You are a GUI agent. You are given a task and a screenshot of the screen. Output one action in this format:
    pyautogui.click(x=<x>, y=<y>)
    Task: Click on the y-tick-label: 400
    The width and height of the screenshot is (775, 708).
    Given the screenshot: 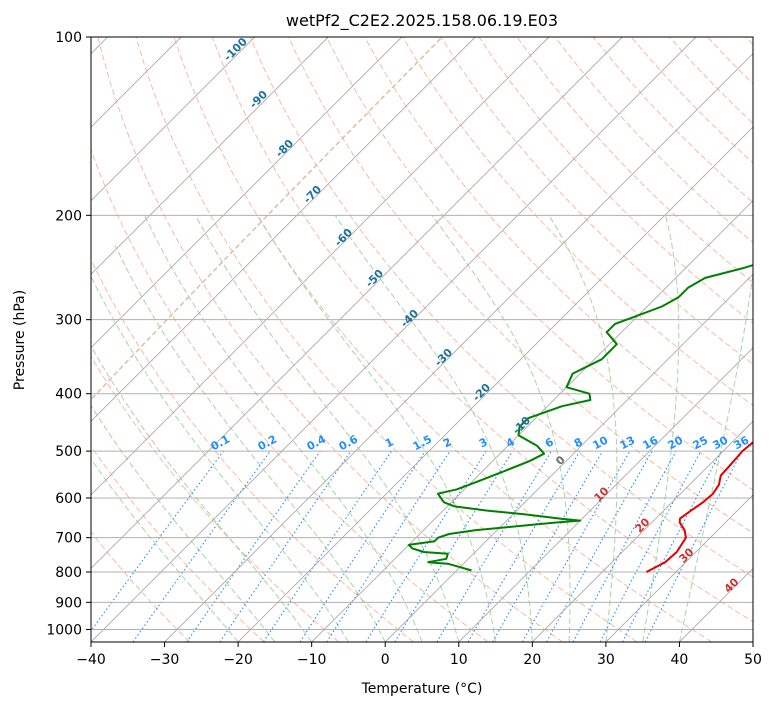 What is the action you would take?
    pyautogui.click(x=68, y=395)
    